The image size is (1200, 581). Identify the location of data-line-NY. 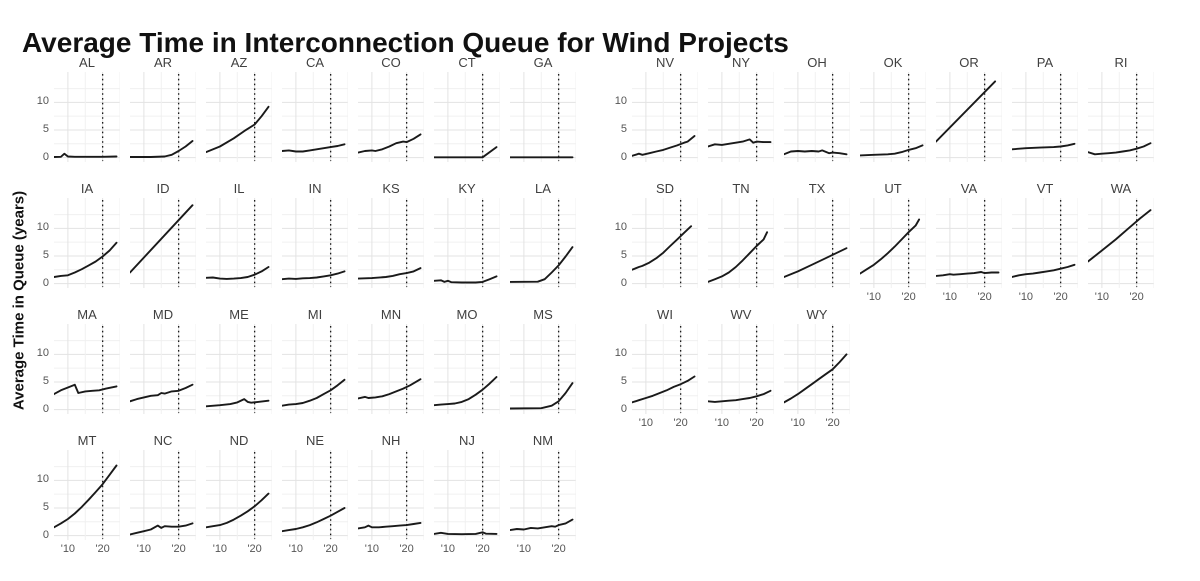
(740, 143).